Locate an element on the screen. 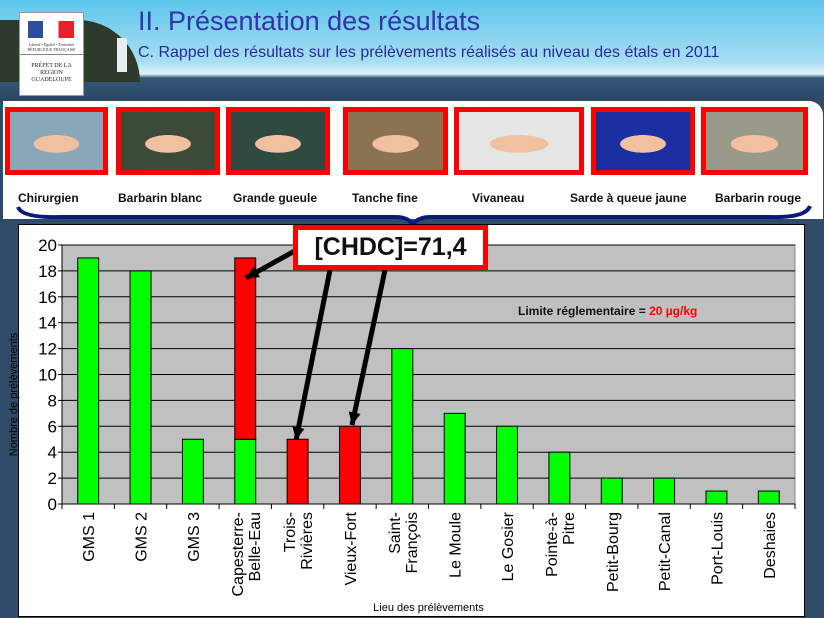 This screenshot has height=618, width=824. y-tick-label: 4 is located at coordinates (52, 452).